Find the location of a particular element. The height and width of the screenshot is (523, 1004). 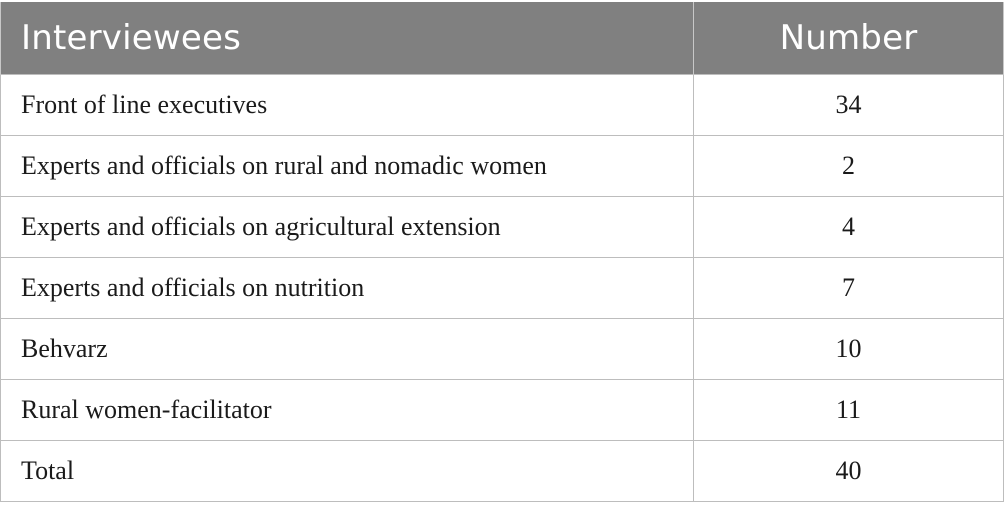

row-number: 4 is located at coordinates (848, 227).